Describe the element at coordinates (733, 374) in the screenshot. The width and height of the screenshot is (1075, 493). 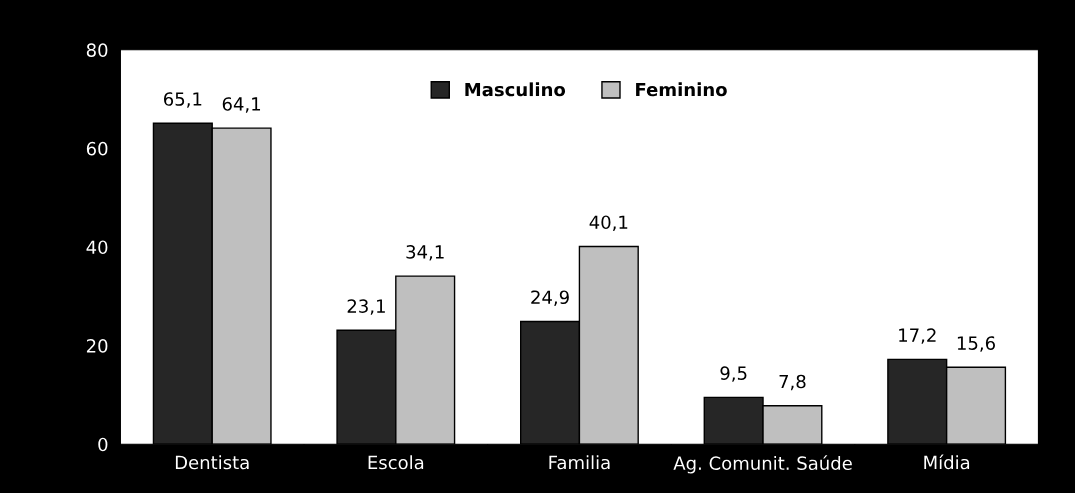
I see `data-label: 9,5` at that location.